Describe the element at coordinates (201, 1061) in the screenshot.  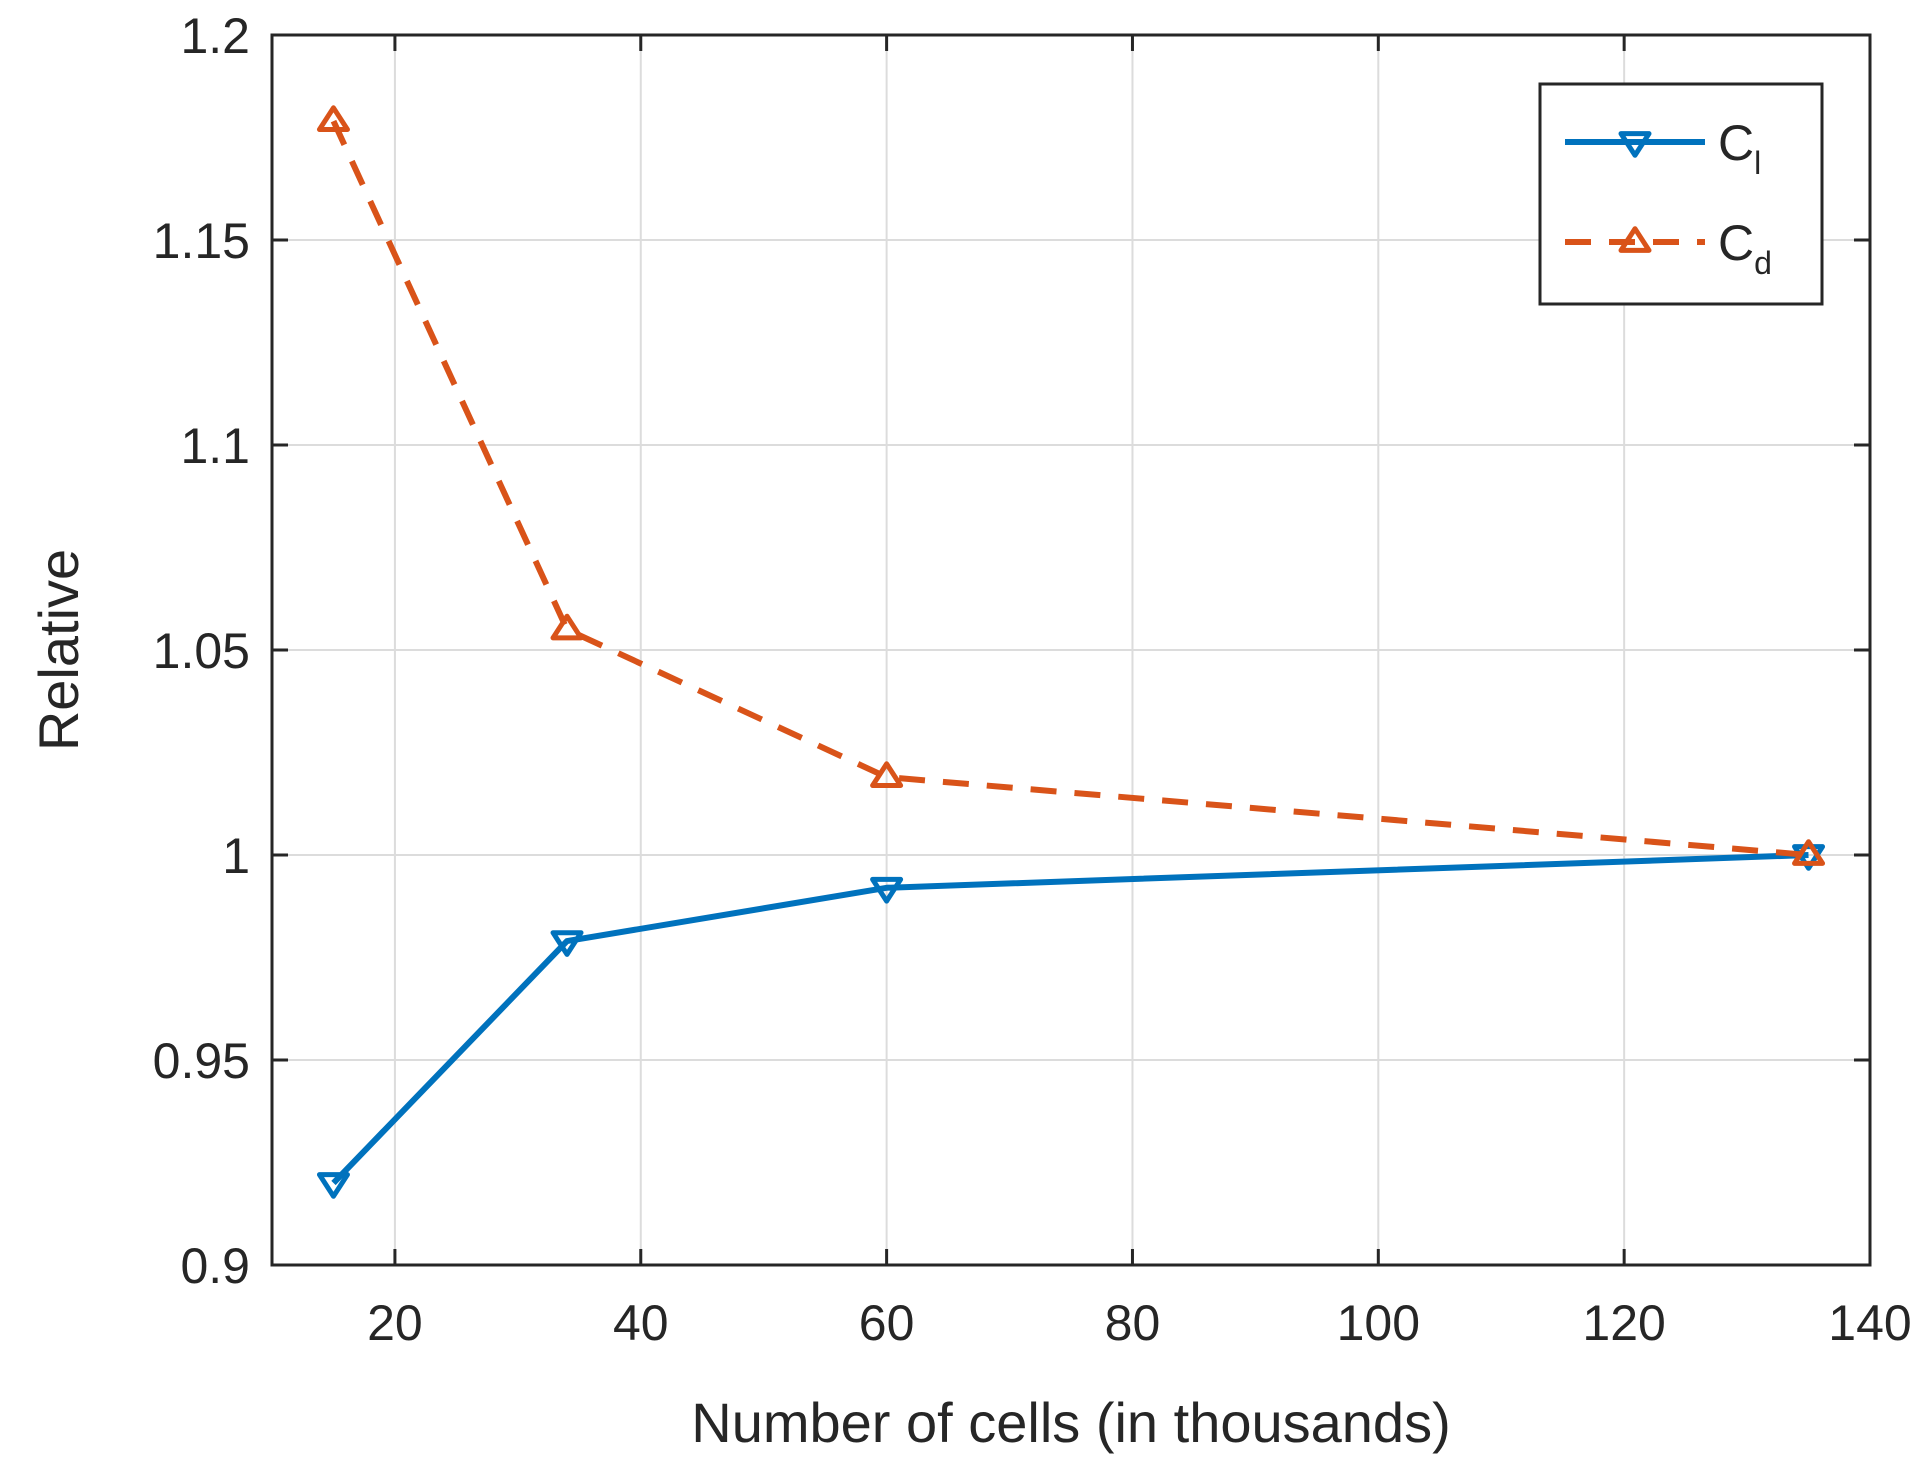
I see `y-tick-label: 0.95` at that location.